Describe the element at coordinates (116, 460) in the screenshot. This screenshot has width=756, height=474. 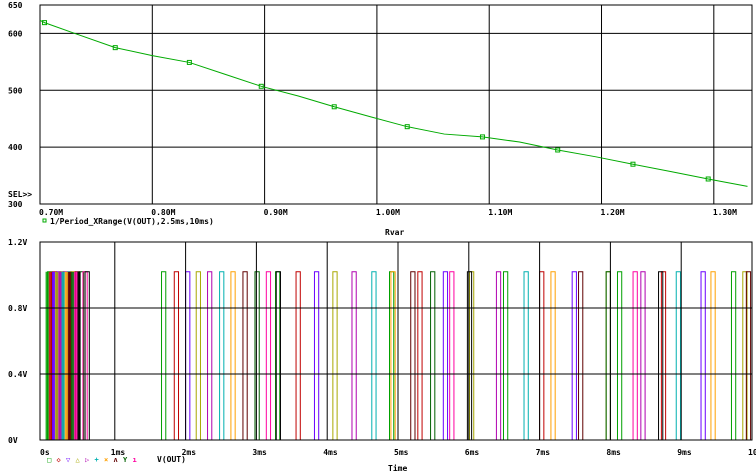
I see `legend-marker-caret-up-icon: ʌ` at that location.